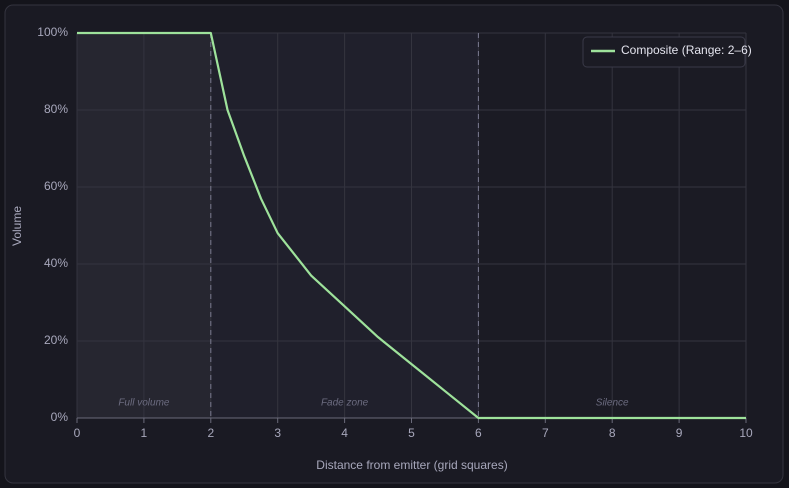 This screenshot has width=789, height=488. I want to click on x-tick-label: 2, so click(210, 433).